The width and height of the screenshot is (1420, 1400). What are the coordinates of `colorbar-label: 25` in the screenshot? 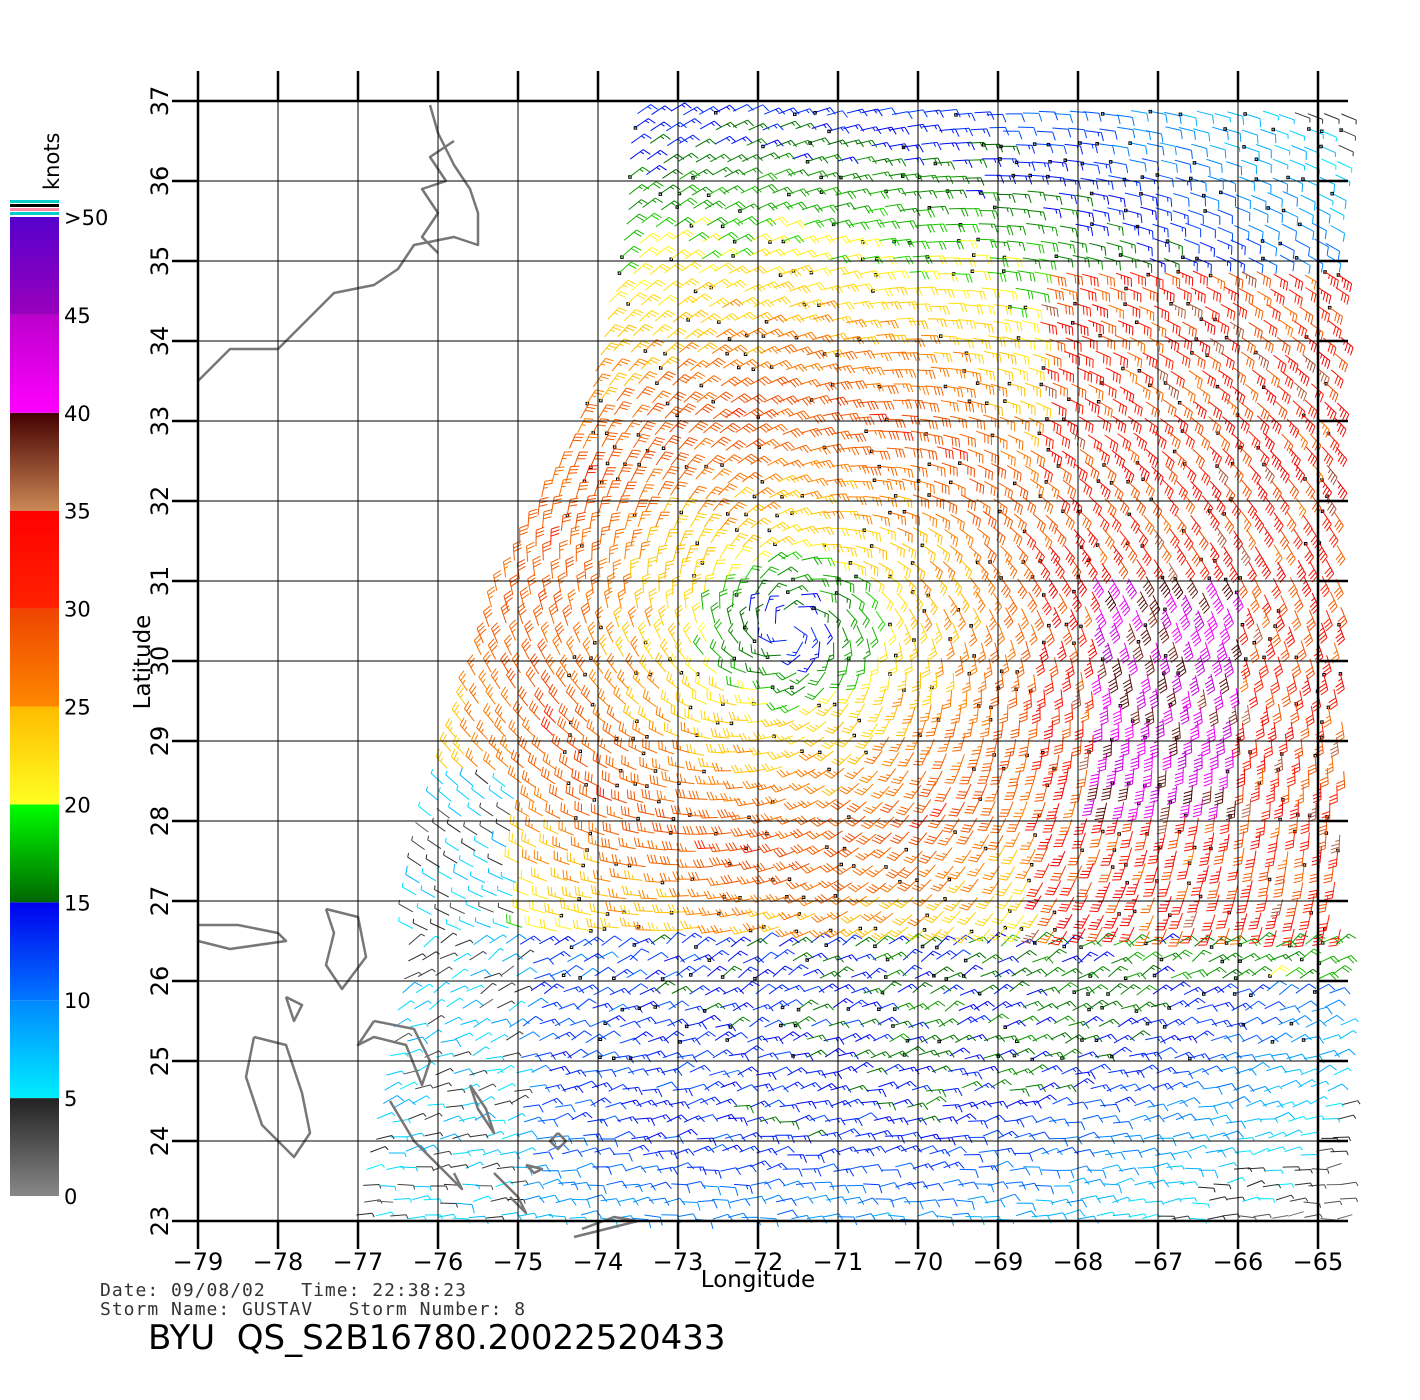 It's located at (77, 708).